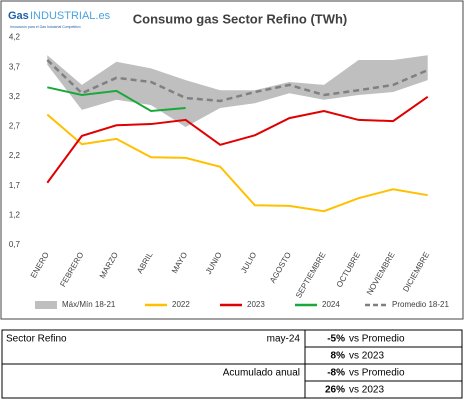 The image size is (465, 405). I want to click on x-tick-label: MAYO, so click(179, 263).